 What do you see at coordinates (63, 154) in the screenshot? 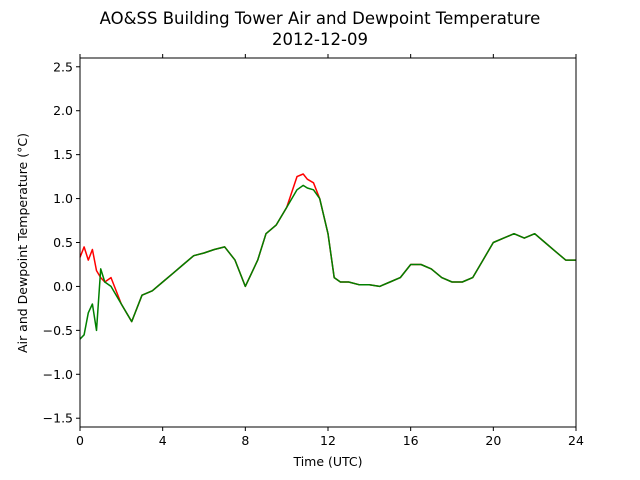
I see `y-tick-label: 1.5` at bounding box center [63, 154].